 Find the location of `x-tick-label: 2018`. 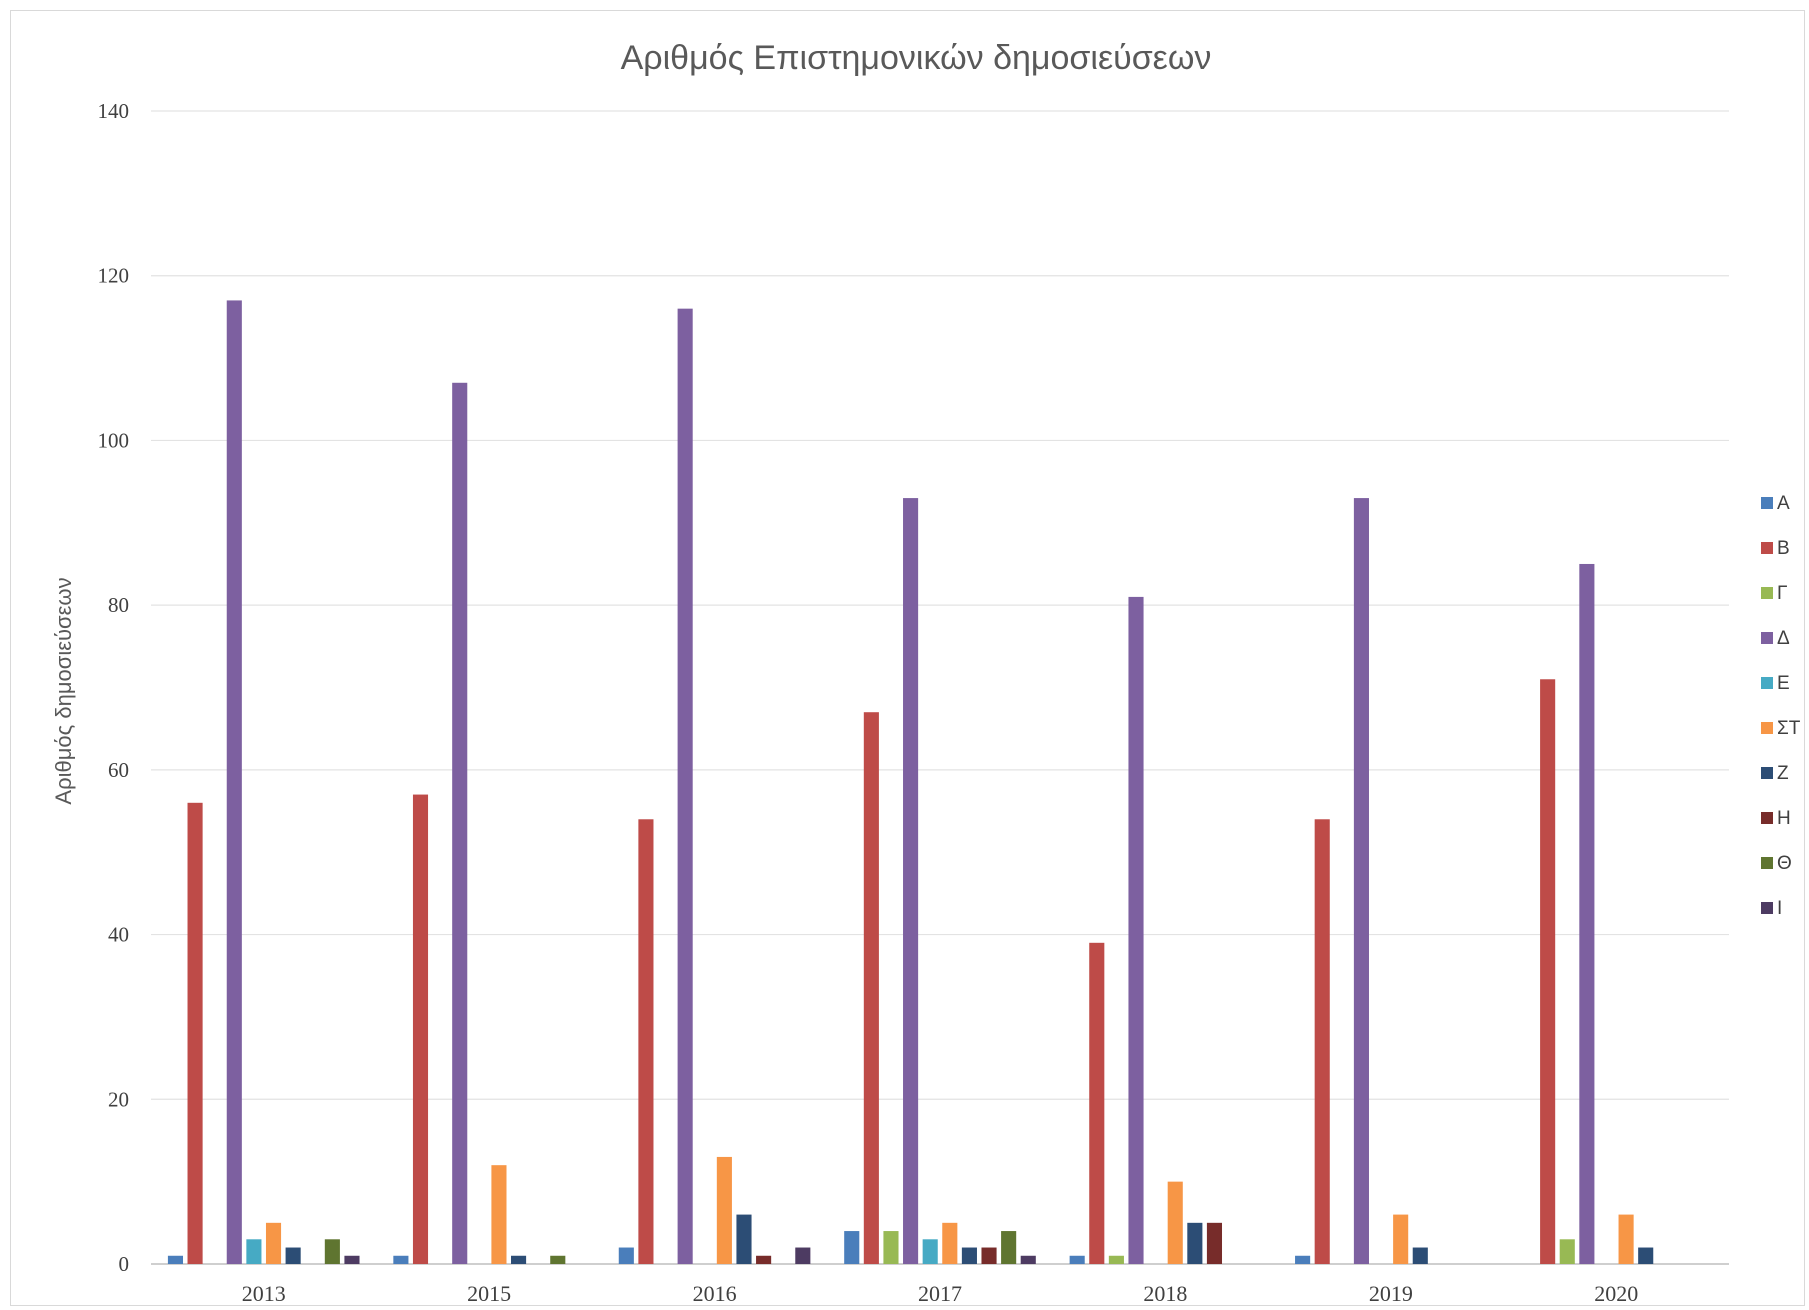

x-tick-label: 2018 is located at coordinates (1165, 1293).